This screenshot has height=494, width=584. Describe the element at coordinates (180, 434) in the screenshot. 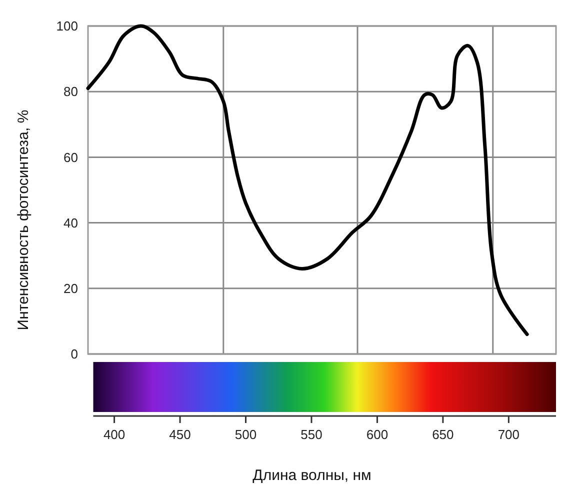

I see `x-tick-label: 450` at that location.